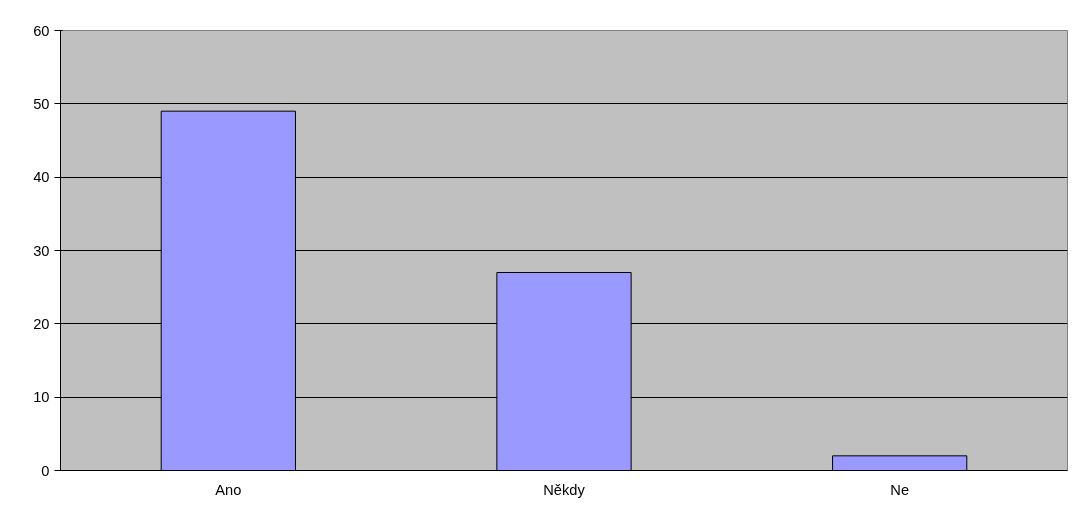  What do you see at coordinates (900, 489) in the screenshot?
I see `x-tick-label: Ne` at bounding box center [900, 489].